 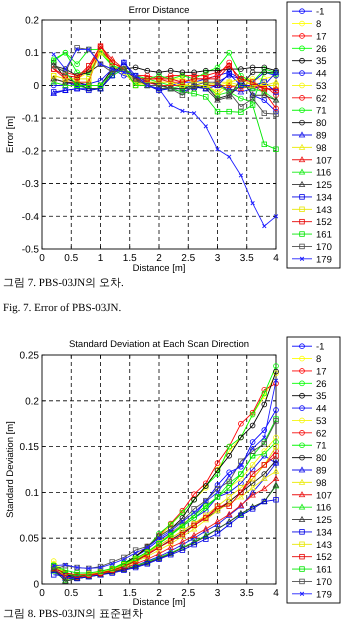 I want to click on y-tick-label: 0.05, so click(x=30, y=539).